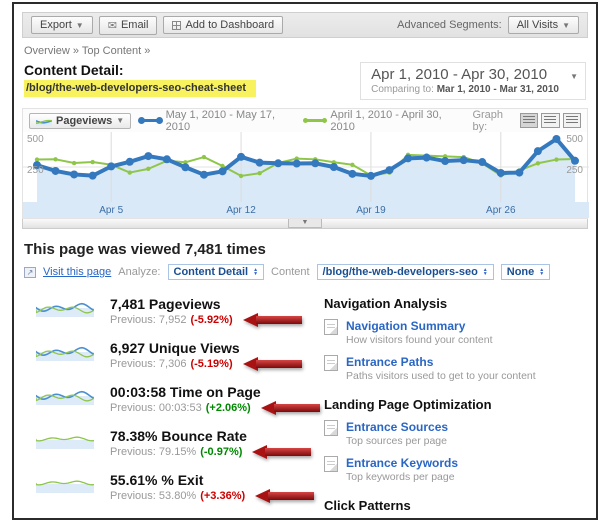 The width and height of the screenshot is (602, 524). What do you see at coordinates (175, 348) in the screenshot?
I see `metric-value: 6,927 Unique Views` at bounding box center [175, 348].